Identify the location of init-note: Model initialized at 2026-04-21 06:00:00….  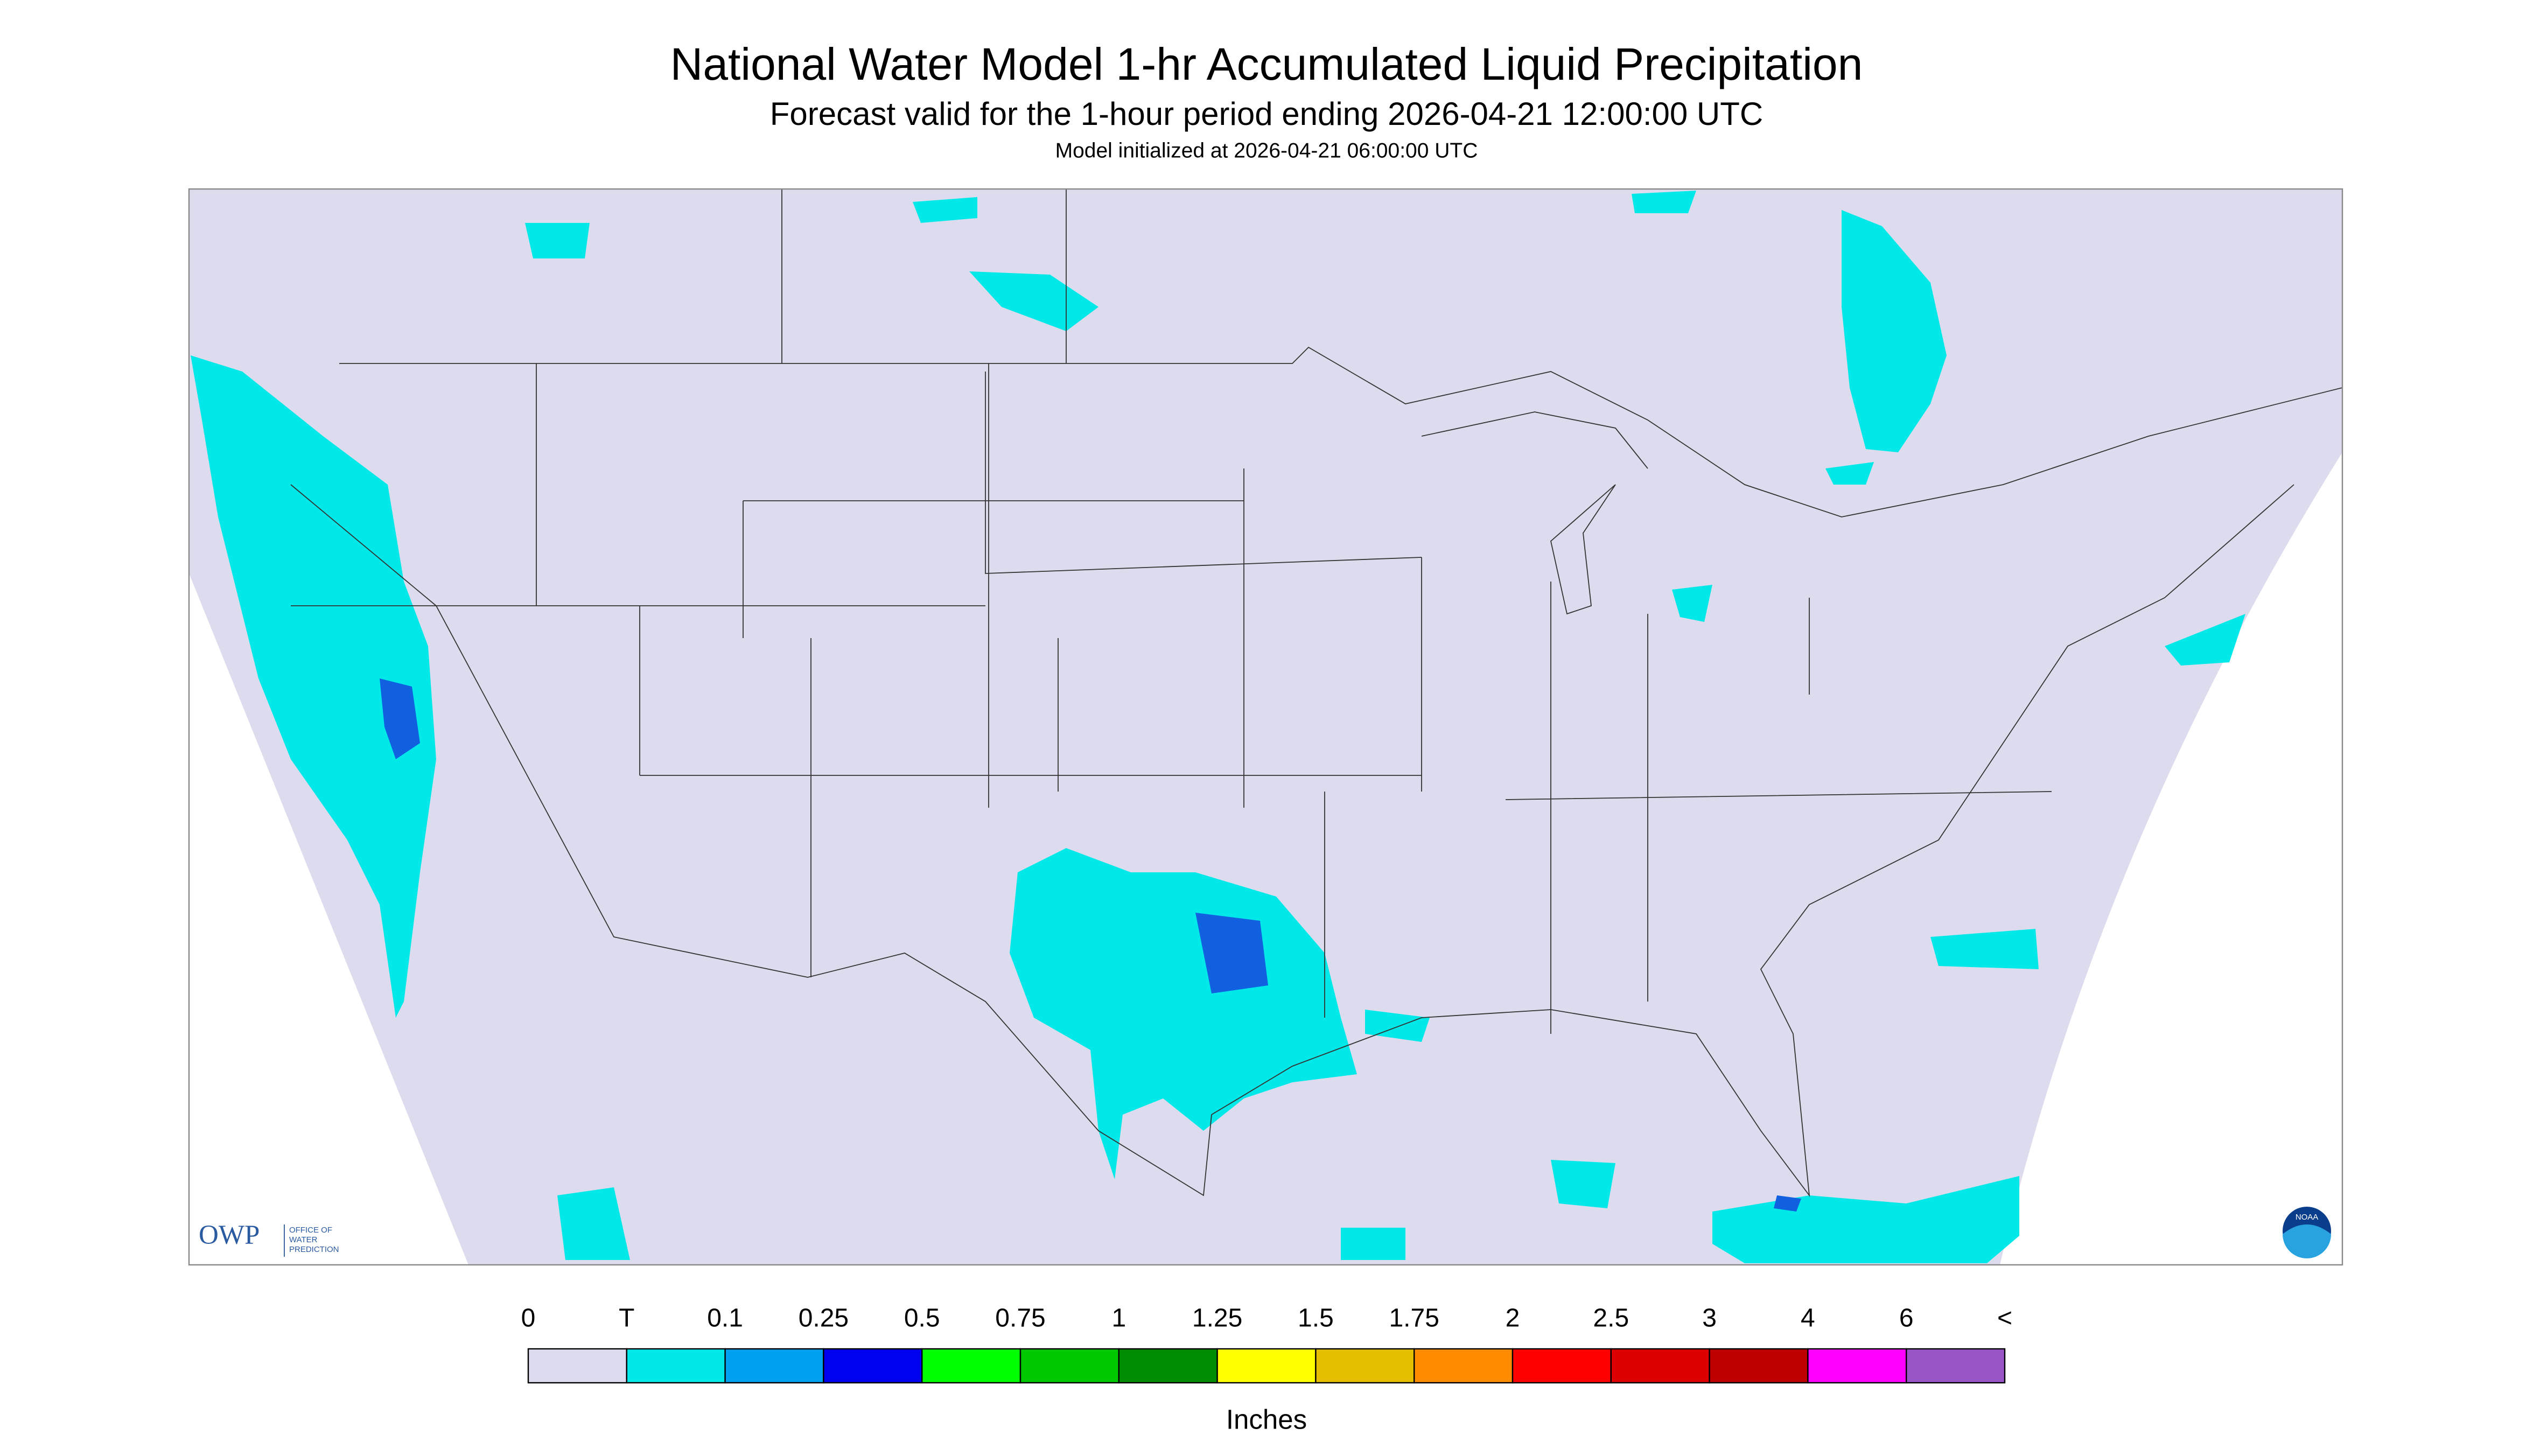
(1266, 150).